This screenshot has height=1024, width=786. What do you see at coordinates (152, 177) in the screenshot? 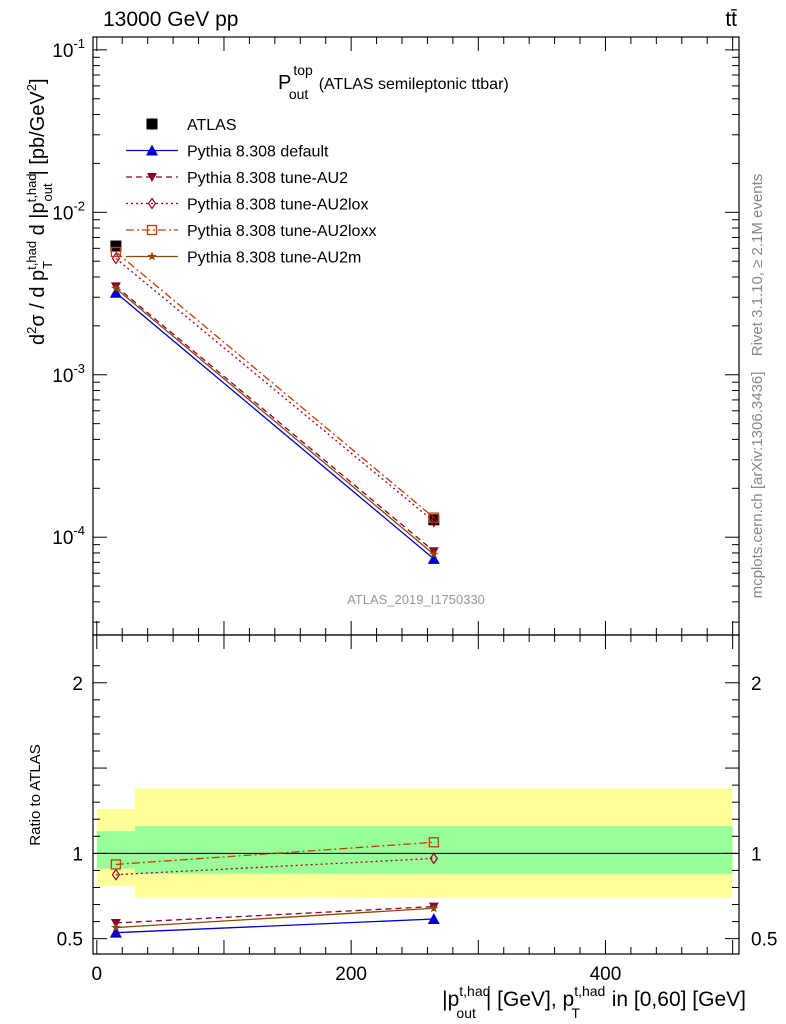
I see `legend-marker-au2` at bounding box center [152, 177].